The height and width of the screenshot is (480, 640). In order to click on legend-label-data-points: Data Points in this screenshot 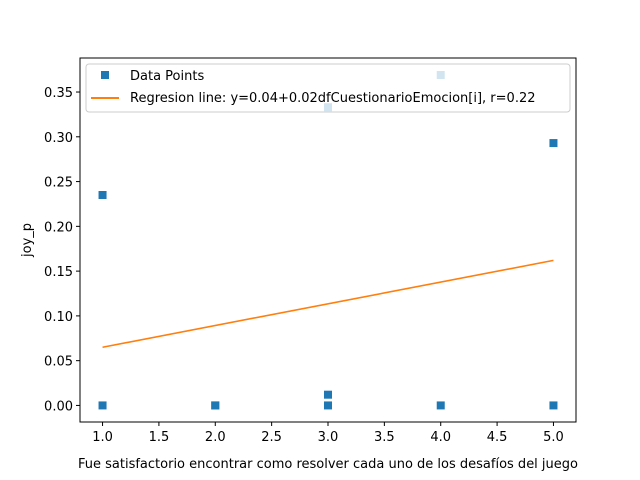, I will do `click(167, 76)`.